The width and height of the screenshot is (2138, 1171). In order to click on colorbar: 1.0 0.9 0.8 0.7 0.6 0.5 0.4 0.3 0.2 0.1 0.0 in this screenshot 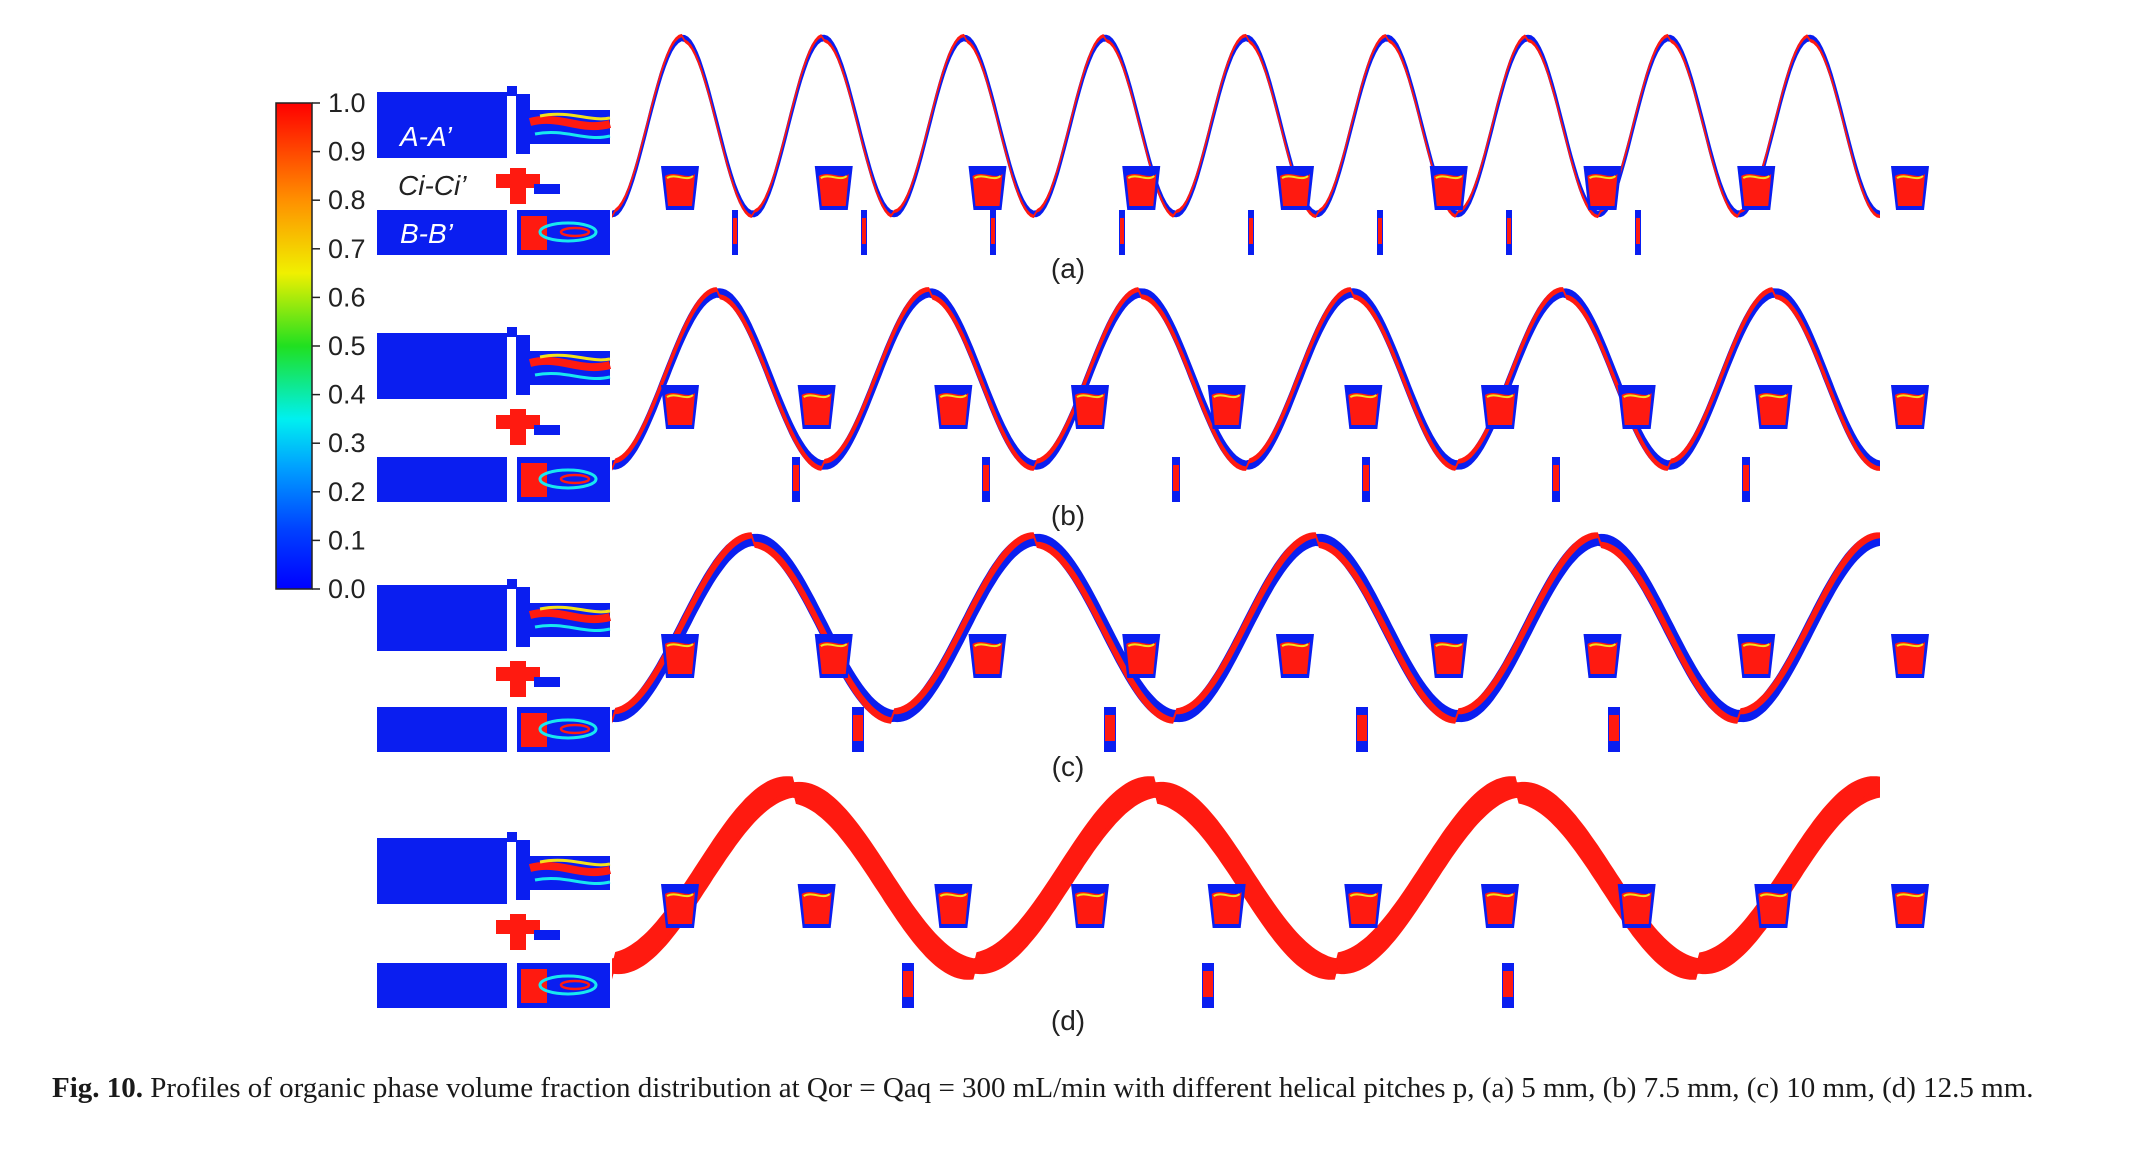, I will do `click(320, 346)`.